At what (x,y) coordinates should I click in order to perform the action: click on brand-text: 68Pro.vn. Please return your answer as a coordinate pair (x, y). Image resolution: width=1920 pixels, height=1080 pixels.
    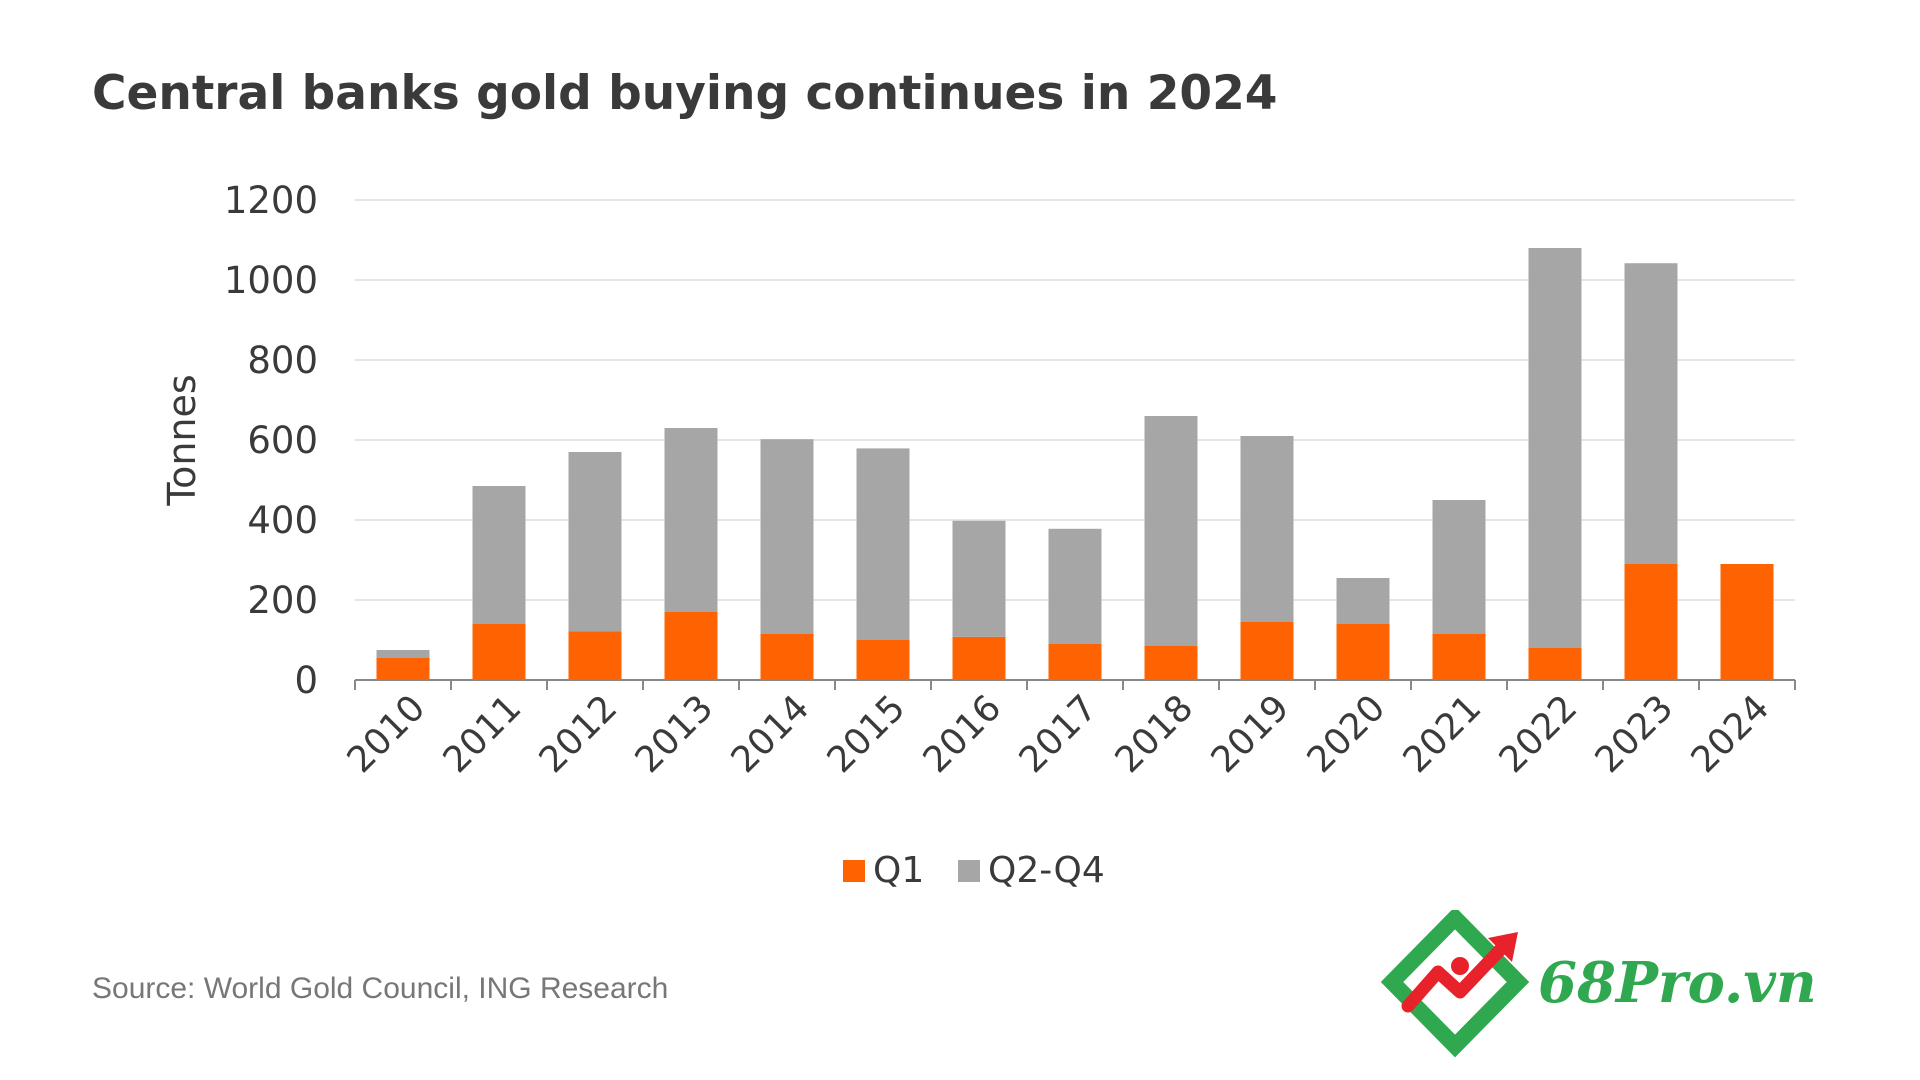
    Looking at the image, I should click on (1677, 983).